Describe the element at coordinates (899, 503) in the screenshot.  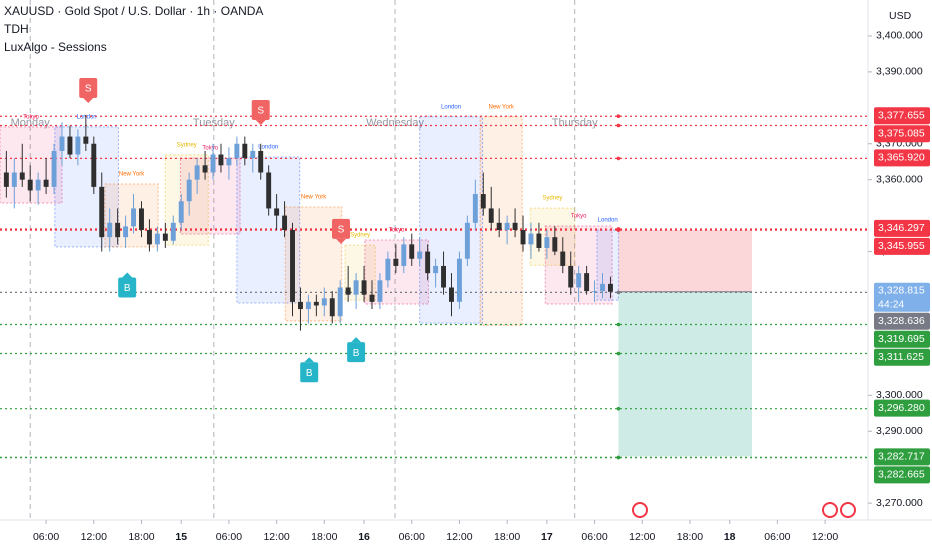
I see `y-tick-label: 3,270.000` at that location.